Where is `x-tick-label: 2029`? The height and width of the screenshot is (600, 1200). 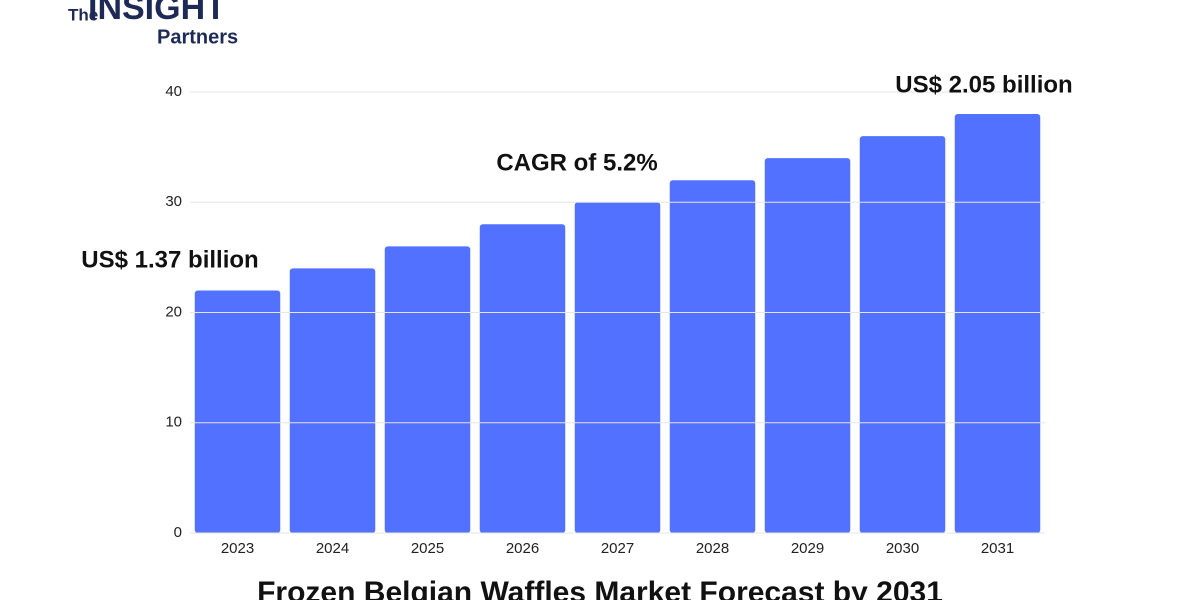 x-tick-label: 2029 is located at coordinates (807, 548).